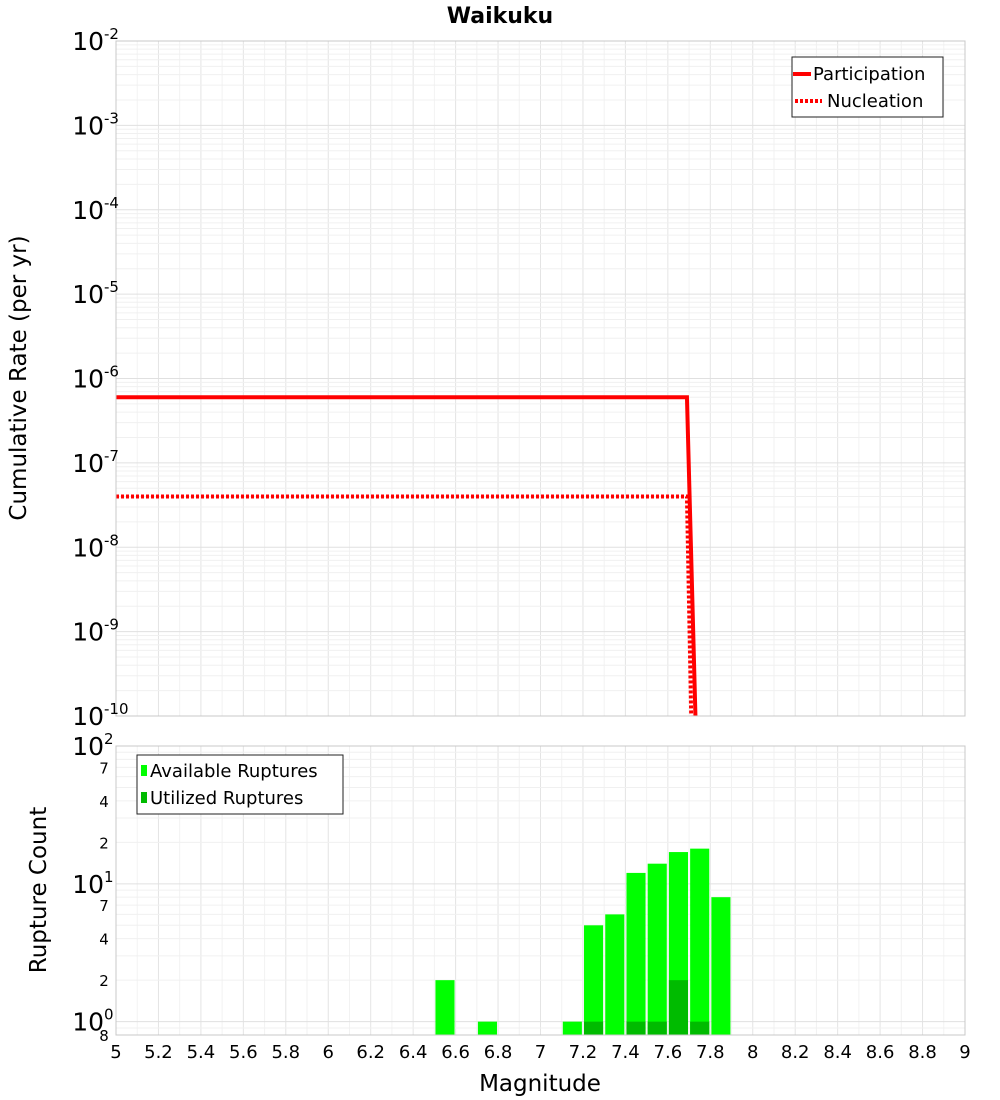  What do you see at coordinates (111, 34) in the screenshot?
I see `top-y-tick-exponent: -2` at bounding box center [111, 34].